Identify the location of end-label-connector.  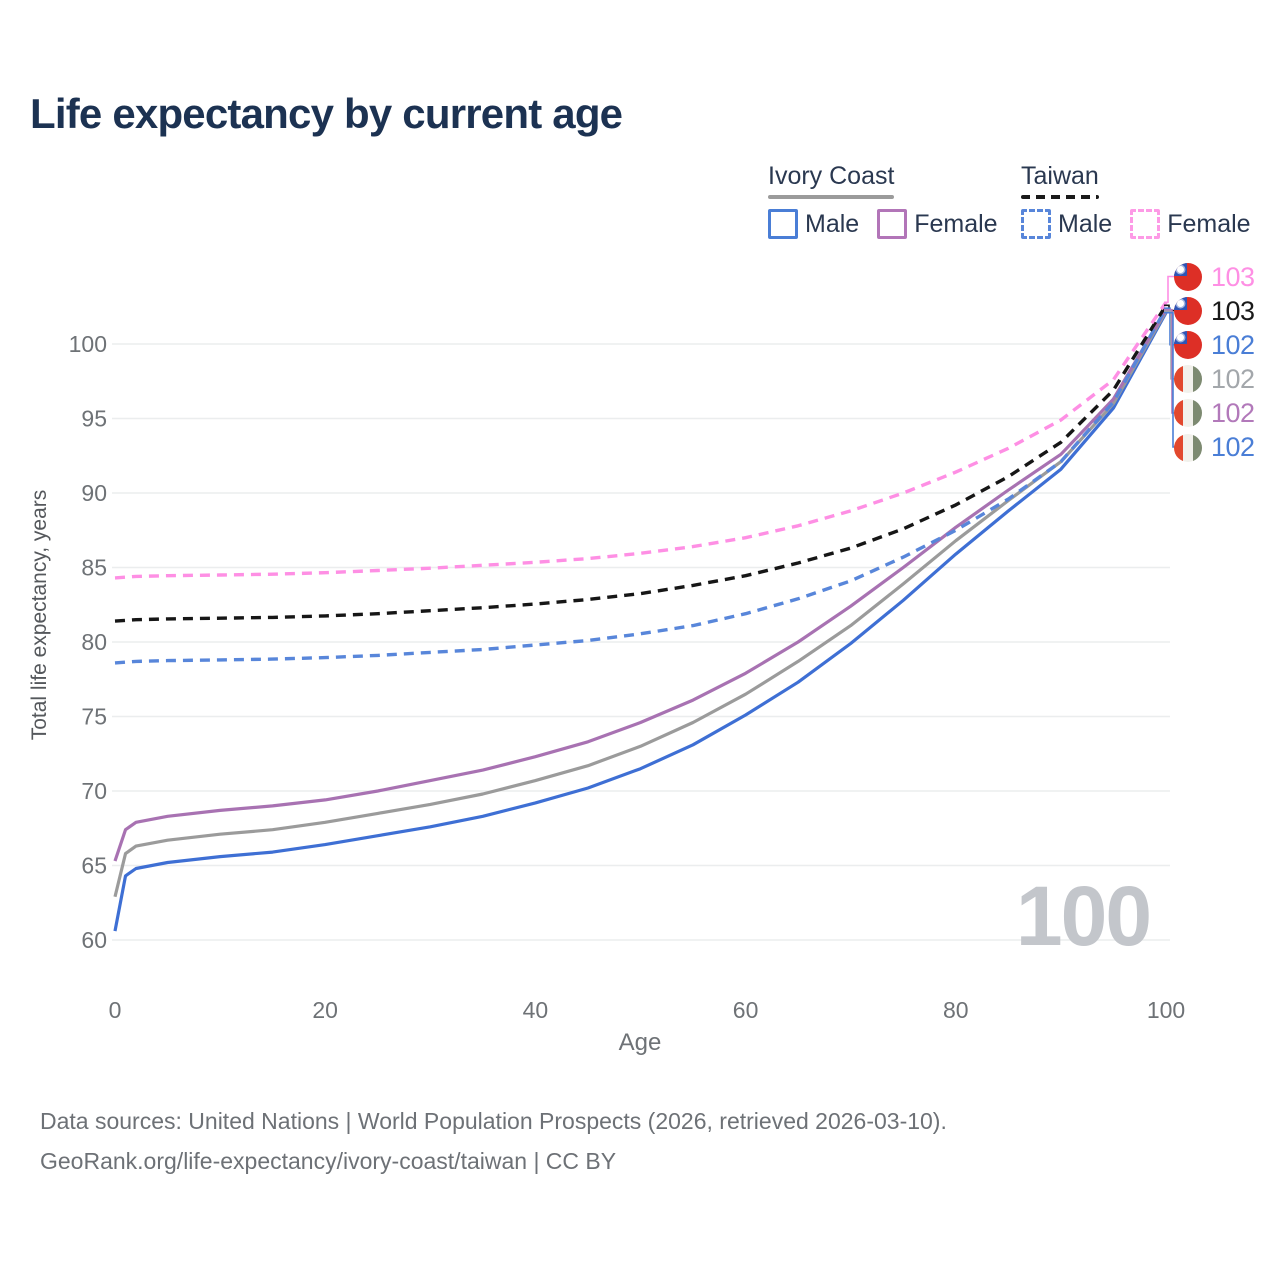
(1170, 289).